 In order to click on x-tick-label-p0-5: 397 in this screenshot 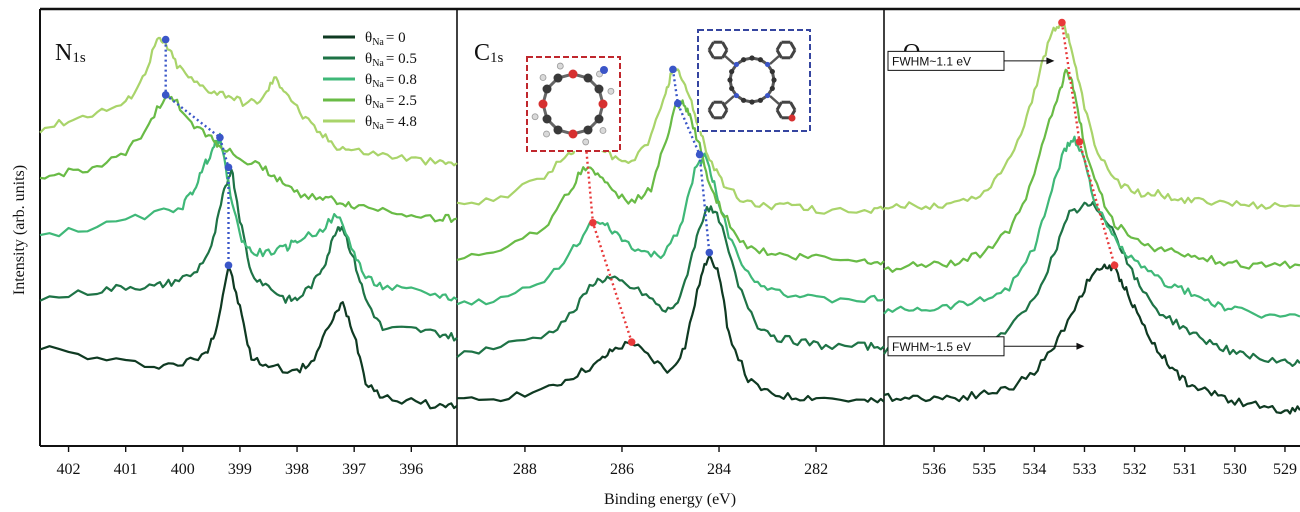, I will do `click(354, 469)`.